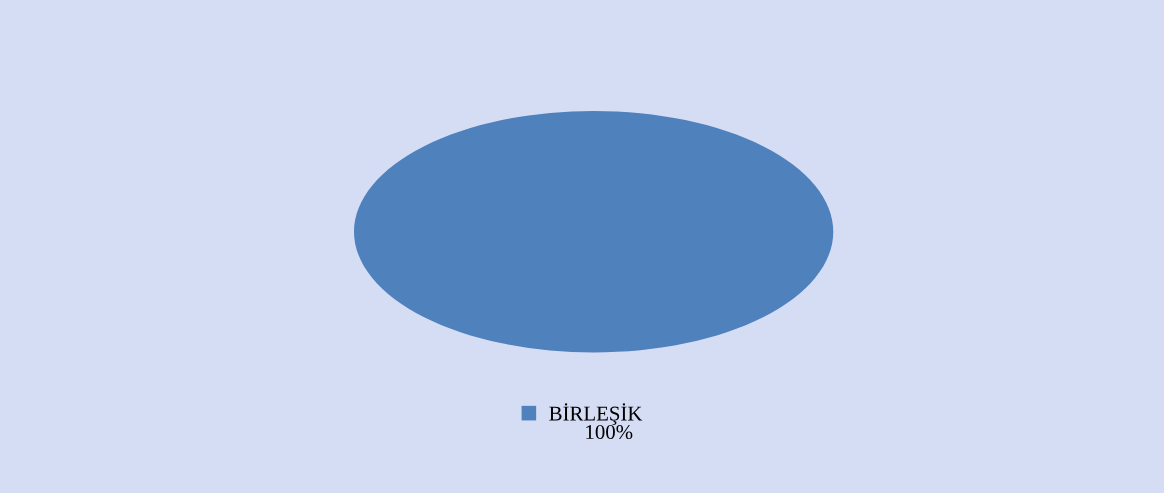 The image size is (1164, 493). What do you see at coordinates (609, 432) in the screenshot?
I see `data-label: 100%` at bounding box center [609, 432].